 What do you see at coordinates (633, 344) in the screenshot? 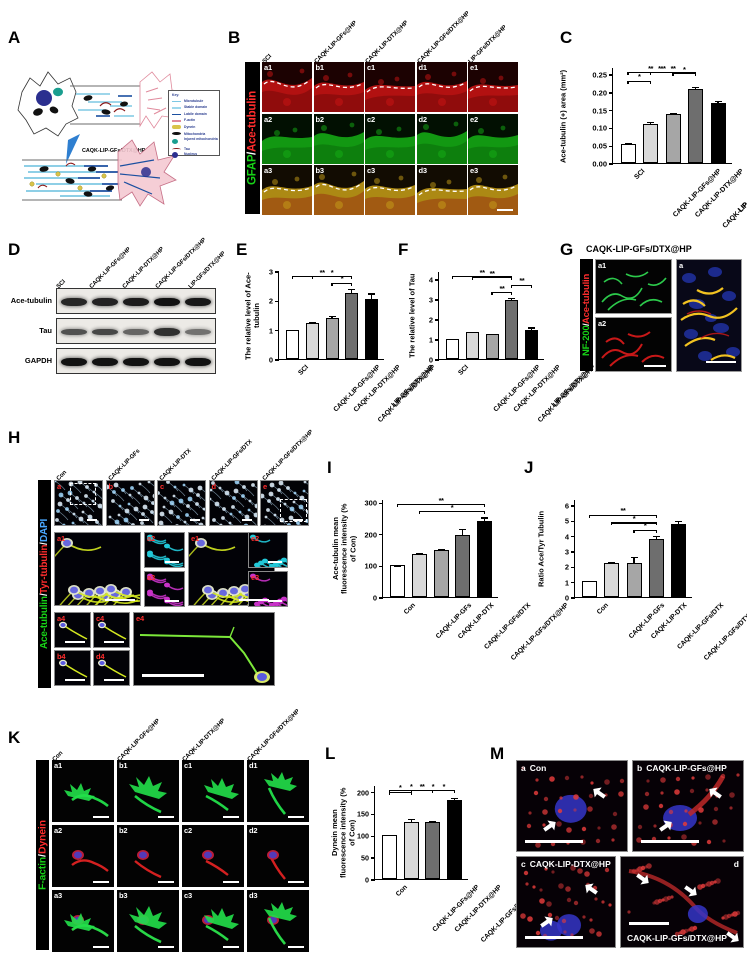
I see `panel-g-a2-content` at bounding box center [633, 344].